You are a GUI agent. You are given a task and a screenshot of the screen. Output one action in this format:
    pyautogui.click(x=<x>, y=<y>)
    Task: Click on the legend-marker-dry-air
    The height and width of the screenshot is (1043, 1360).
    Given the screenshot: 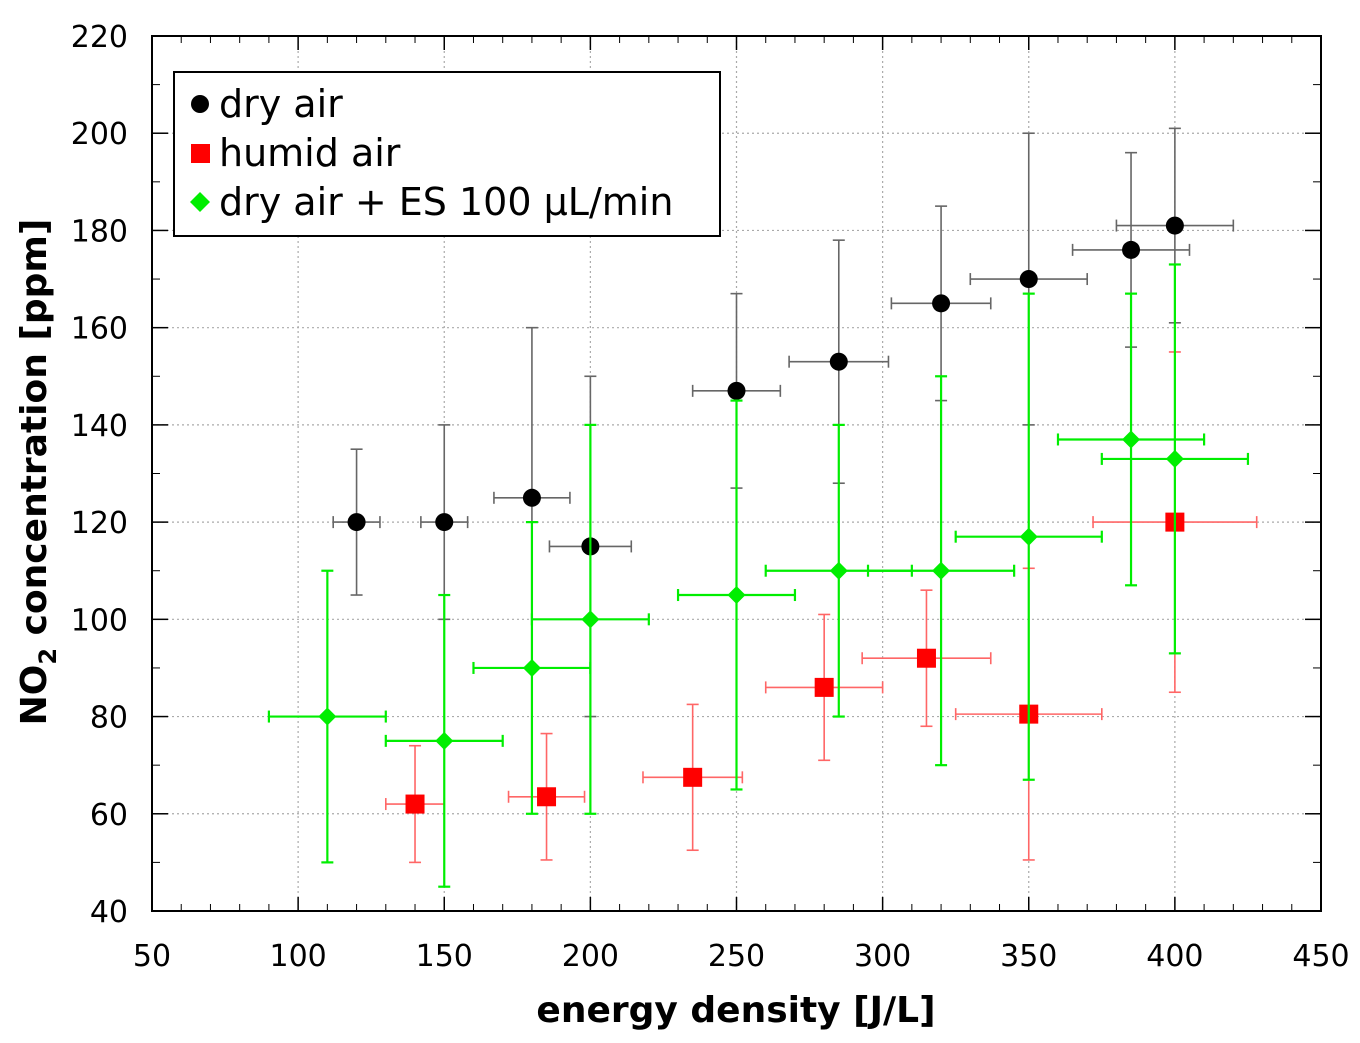 What is the action you would take?
    pyautogui.click(x=200, y=104)
    